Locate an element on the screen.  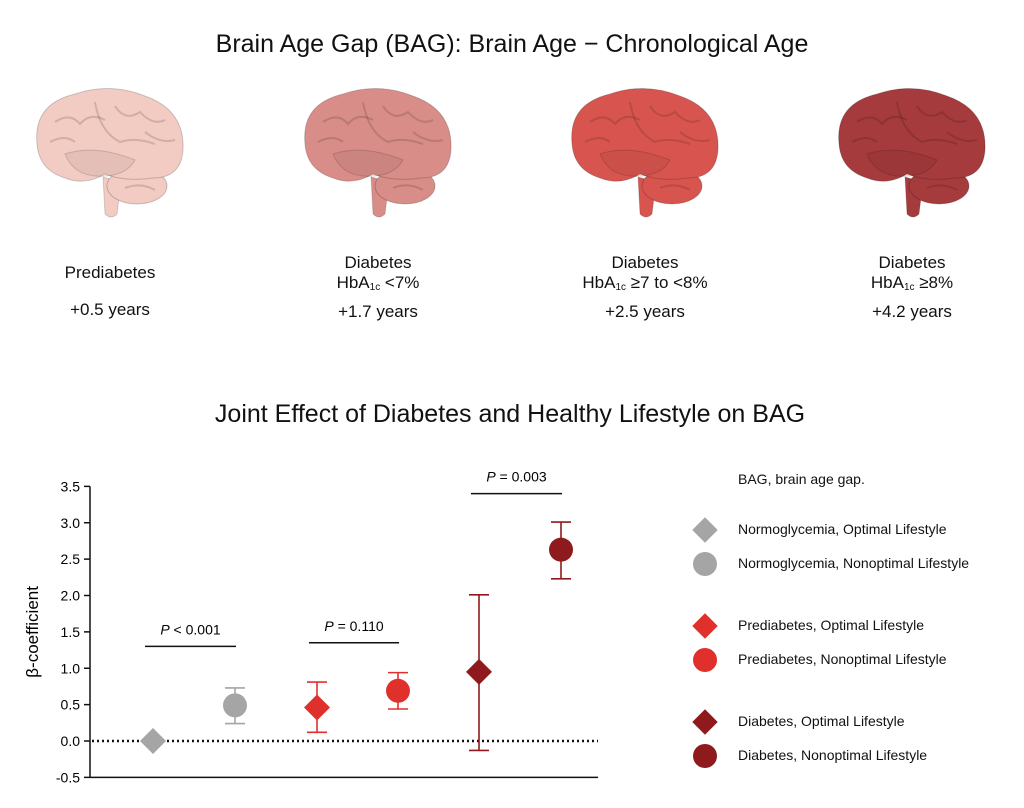
legend-note: BAG, brain age gap. is located at coordinates (801, 479).